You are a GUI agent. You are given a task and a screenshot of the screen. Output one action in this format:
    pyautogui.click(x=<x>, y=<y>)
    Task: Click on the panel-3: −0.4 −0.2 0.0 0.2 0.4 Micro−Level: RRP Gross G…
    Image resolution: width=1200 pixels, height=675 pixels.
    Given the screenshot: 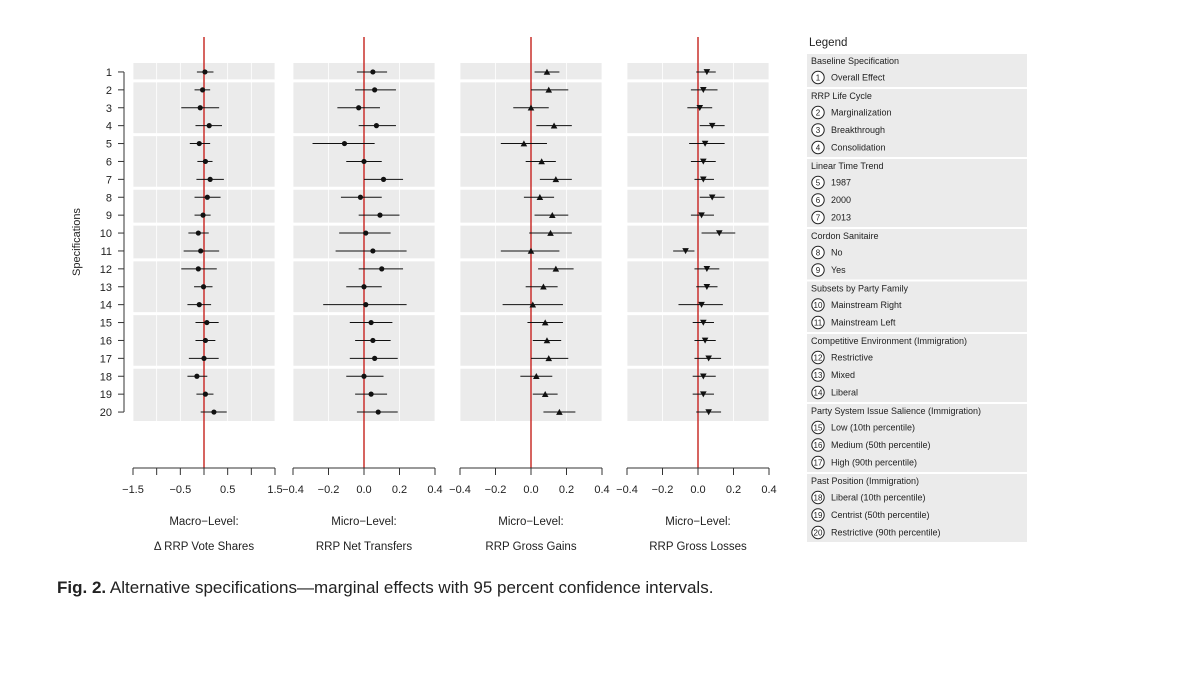 What is the action you would take?
    pyautogui.click(x=529, y=295)
    